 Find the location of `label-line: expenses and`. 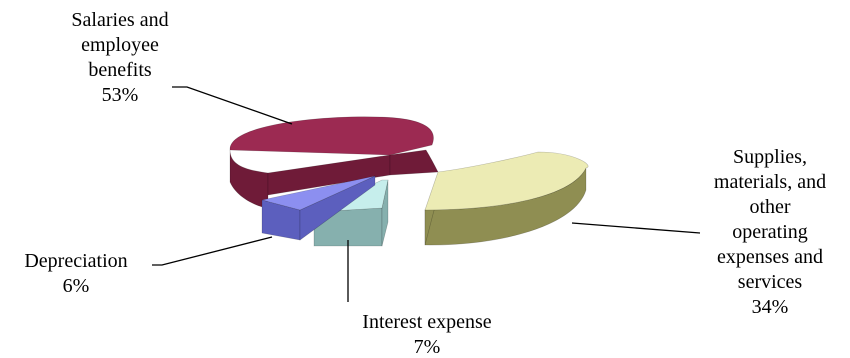

label-line: expenses and is located at coordinates (770, 257).